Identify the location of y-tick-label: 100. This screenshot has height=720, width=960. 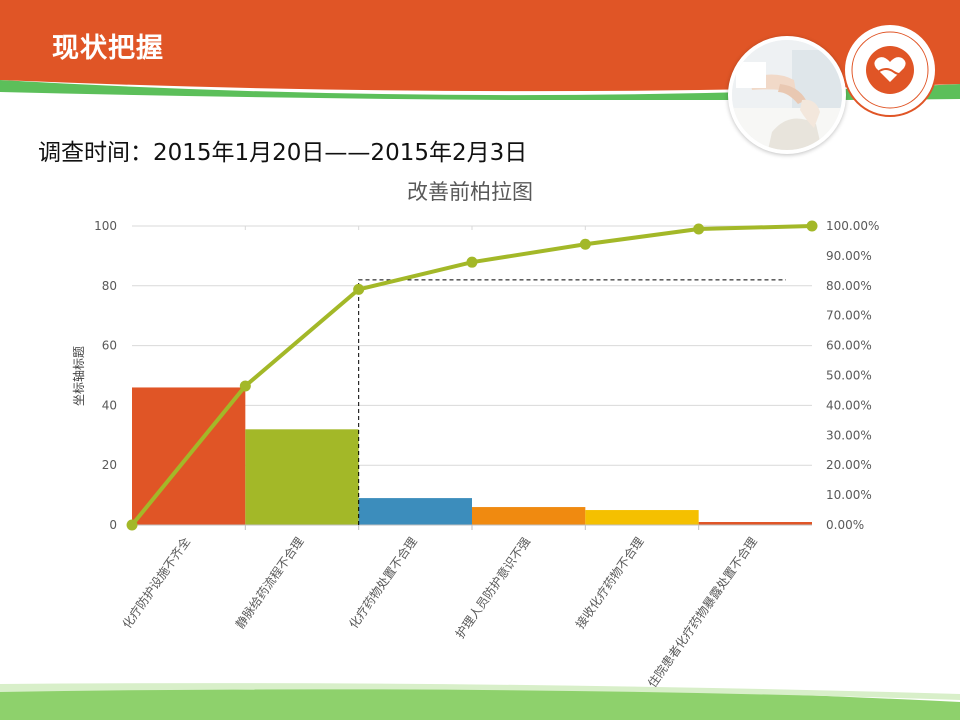
(105, 226).